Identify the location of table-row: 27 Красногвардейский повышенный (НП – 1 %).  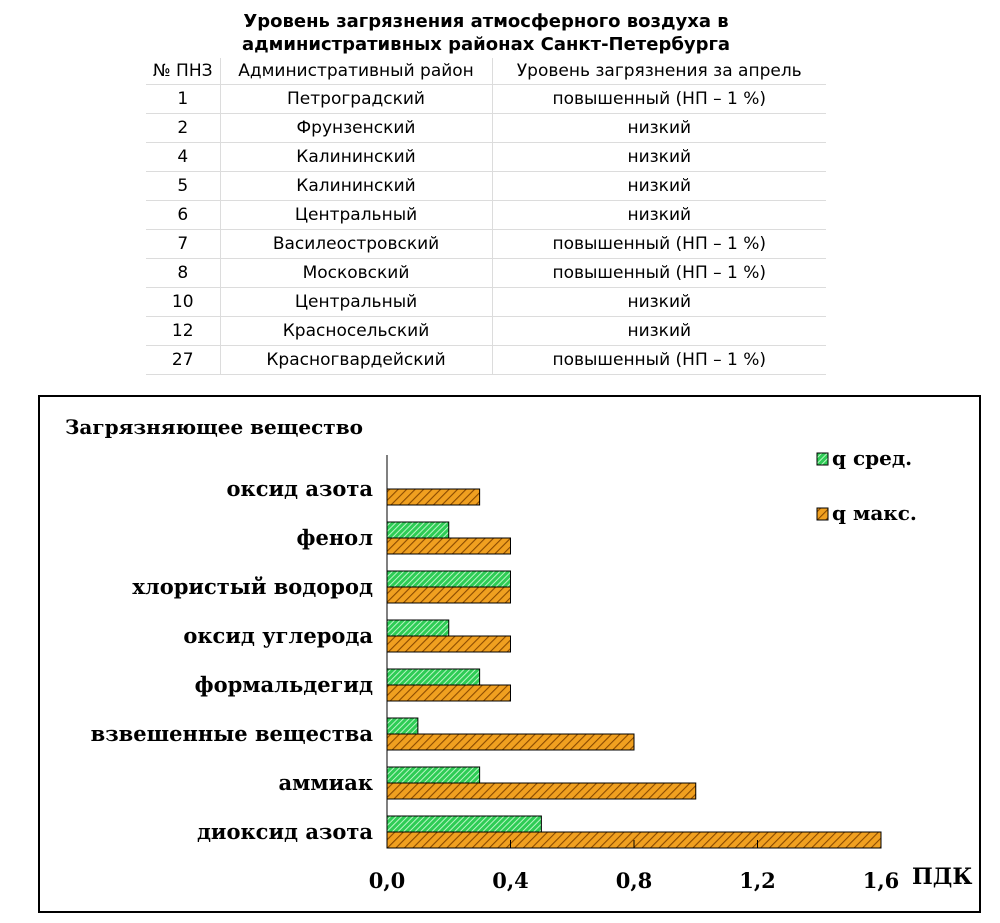
(486, 360).